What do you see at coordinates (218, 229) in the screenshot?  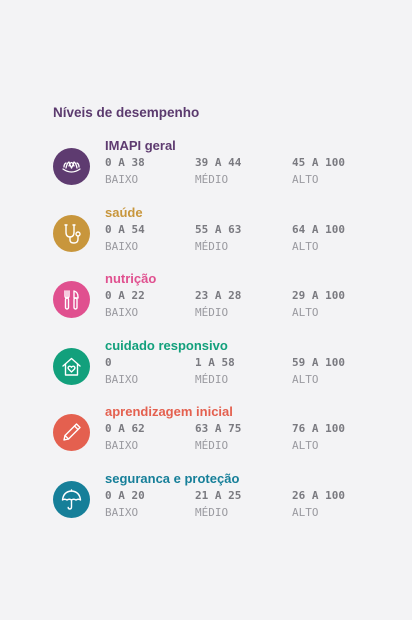 I see `range-medium: 55 A 63` at bounding box center [218, 229].